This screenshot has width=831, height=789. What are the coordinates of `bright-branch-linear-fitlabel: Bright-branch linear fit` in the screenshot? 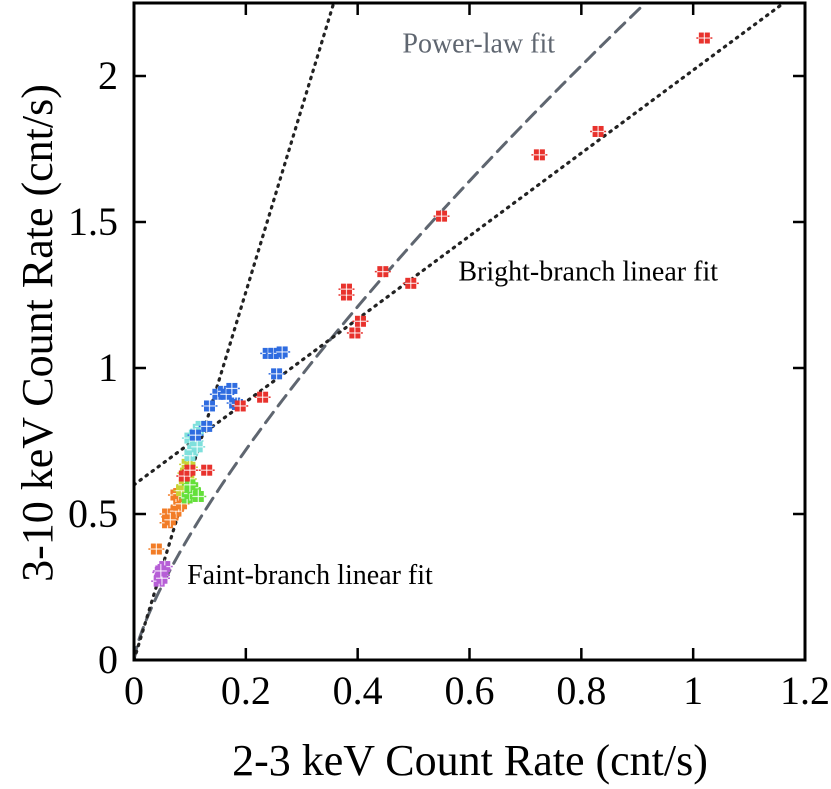 It's located at (588, 271).